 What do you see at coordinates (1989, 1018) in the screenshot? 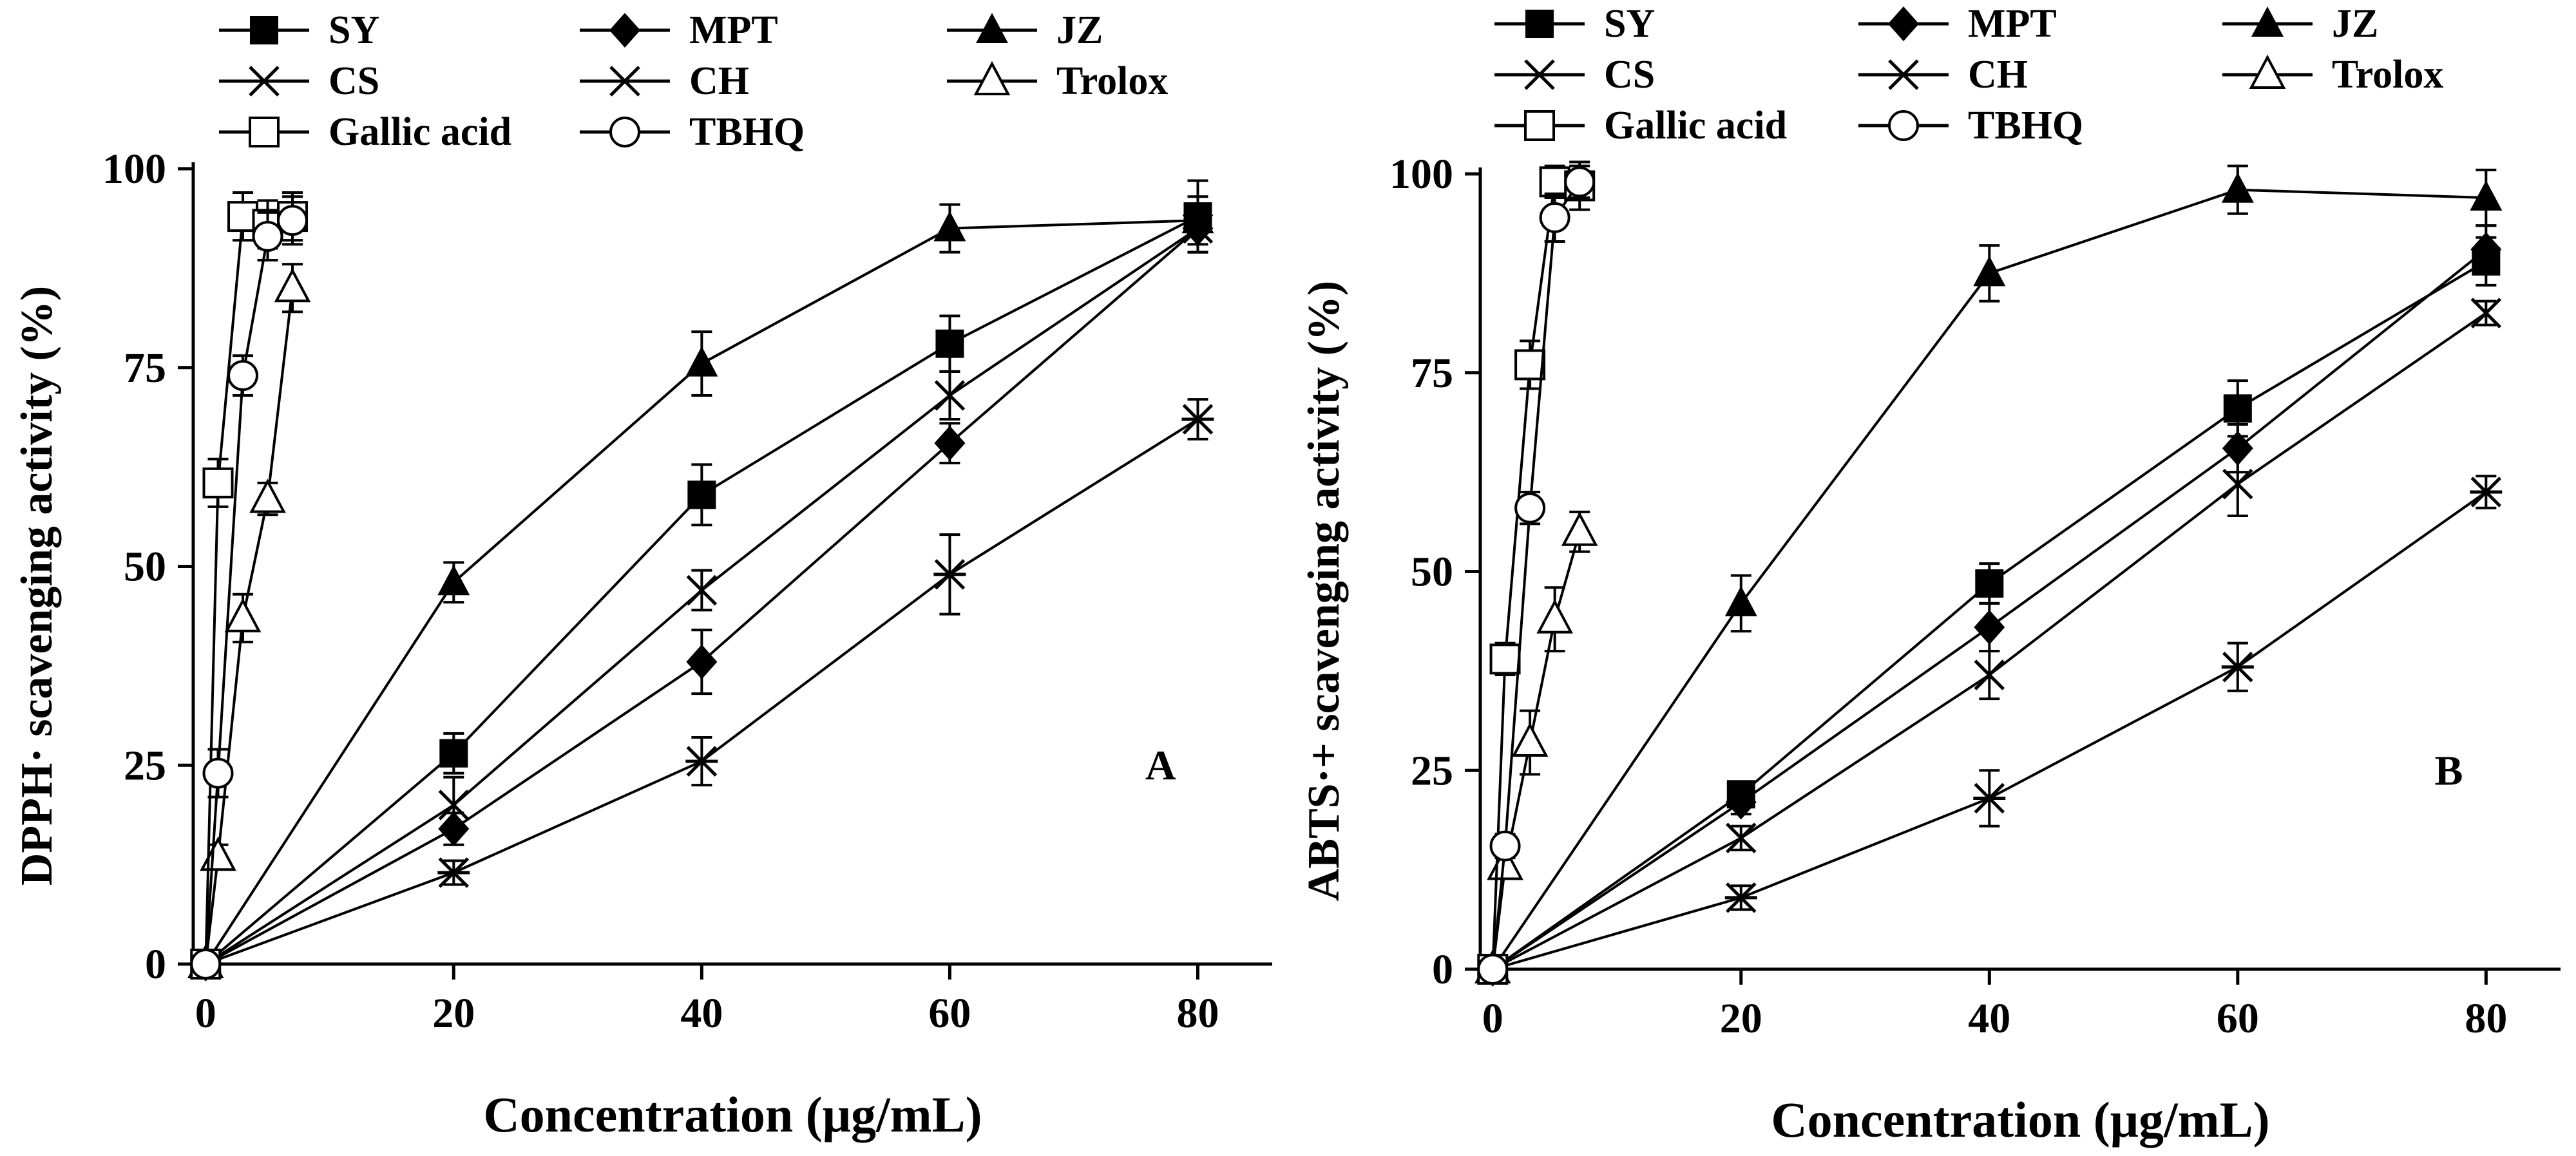
I see `x-tick-label: 40` at bounding box center [1989, 1018].